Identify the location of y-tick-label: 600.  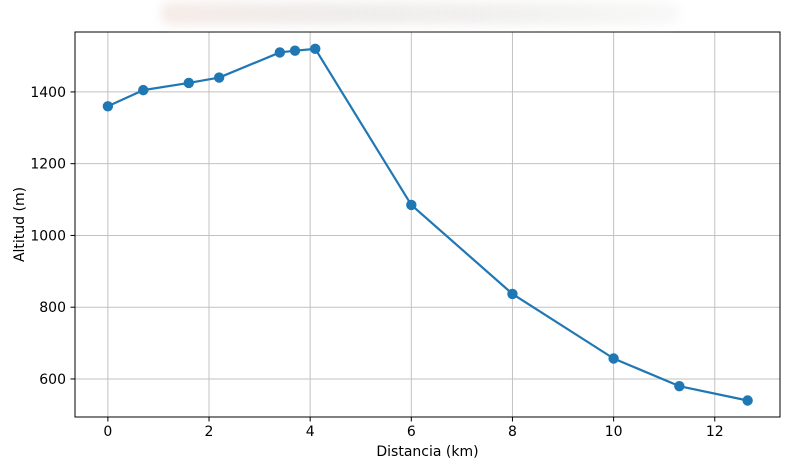
(52, 380).